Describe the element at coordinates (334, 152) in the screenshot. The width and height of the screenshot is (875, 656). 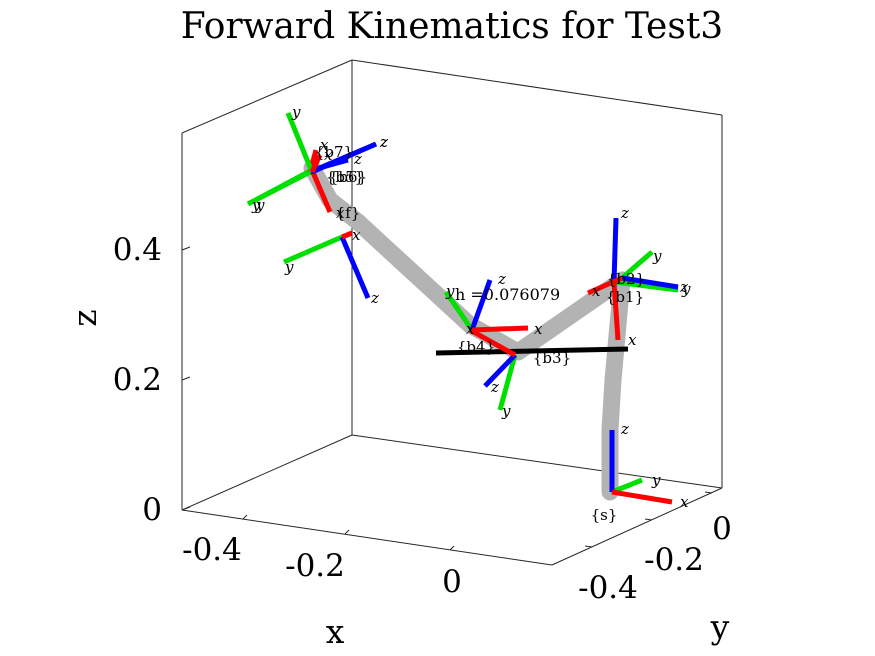
I see `frame-name-label: {b7}` at that location.